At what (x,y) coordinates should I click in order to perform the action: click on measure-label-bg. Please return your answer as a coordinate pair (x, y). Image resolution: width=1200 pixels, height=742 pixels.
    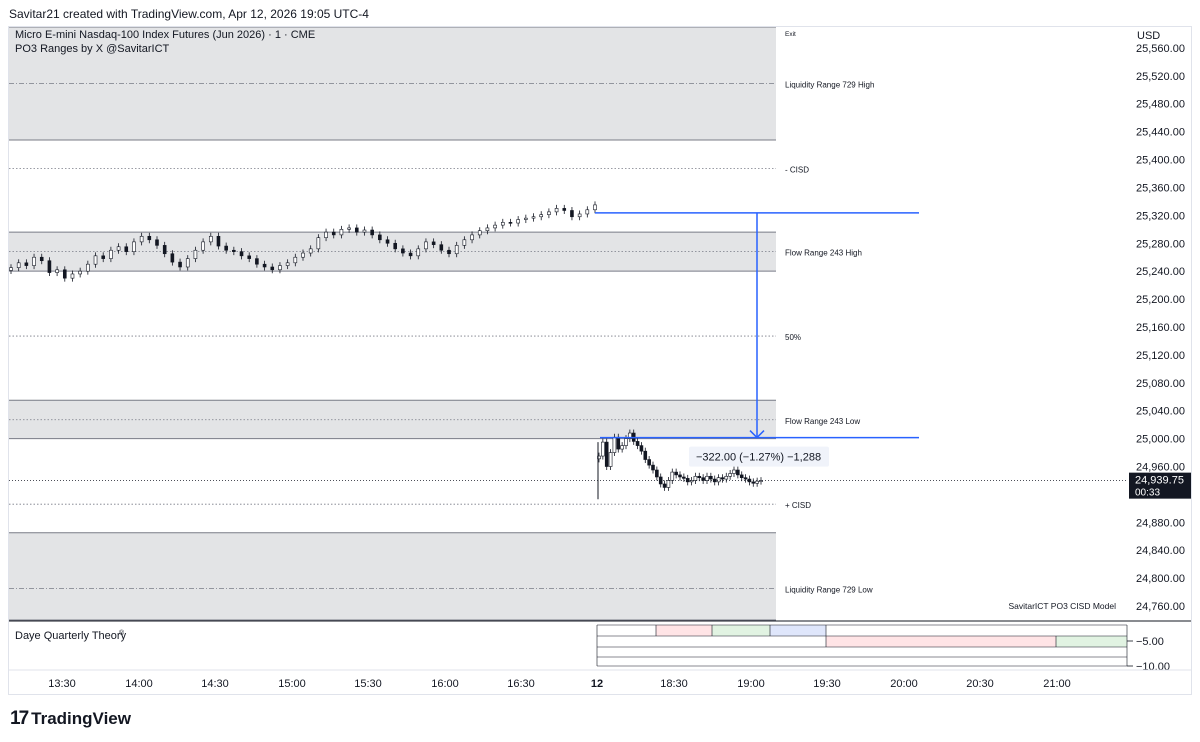
    Looking at the image, I should click on (759, 456).